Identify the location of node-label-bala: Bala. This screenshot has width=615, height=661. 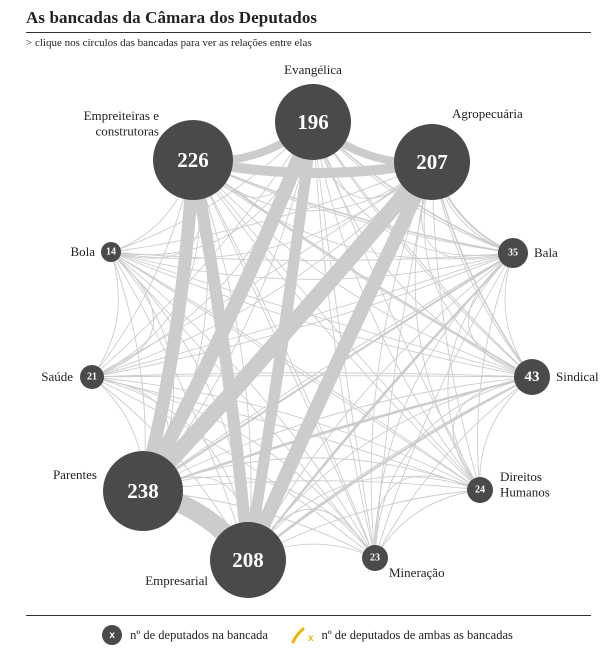
(546, 252).